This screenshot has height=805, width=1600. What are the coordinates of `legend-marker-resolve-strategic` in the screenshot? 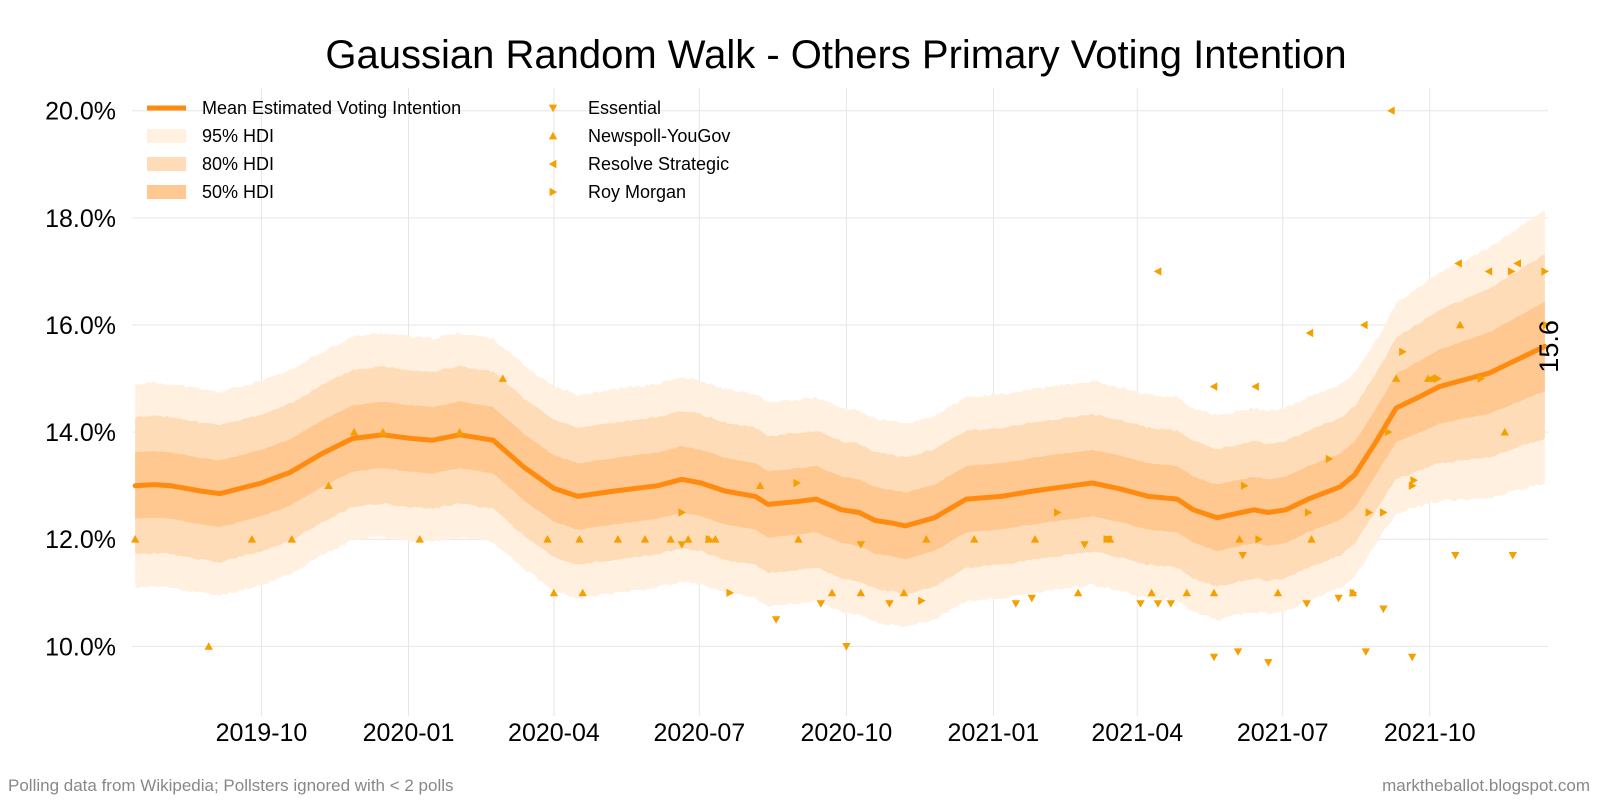 It's located at (552, 164).